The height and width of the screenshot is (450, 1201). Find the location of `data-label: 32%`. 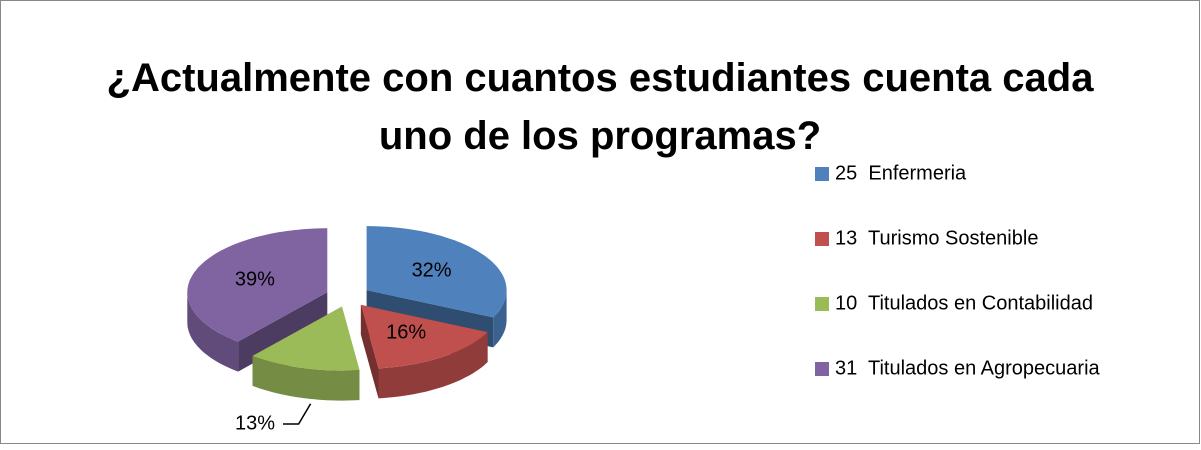

data-label: 32% is located at coordinates (432, 271).